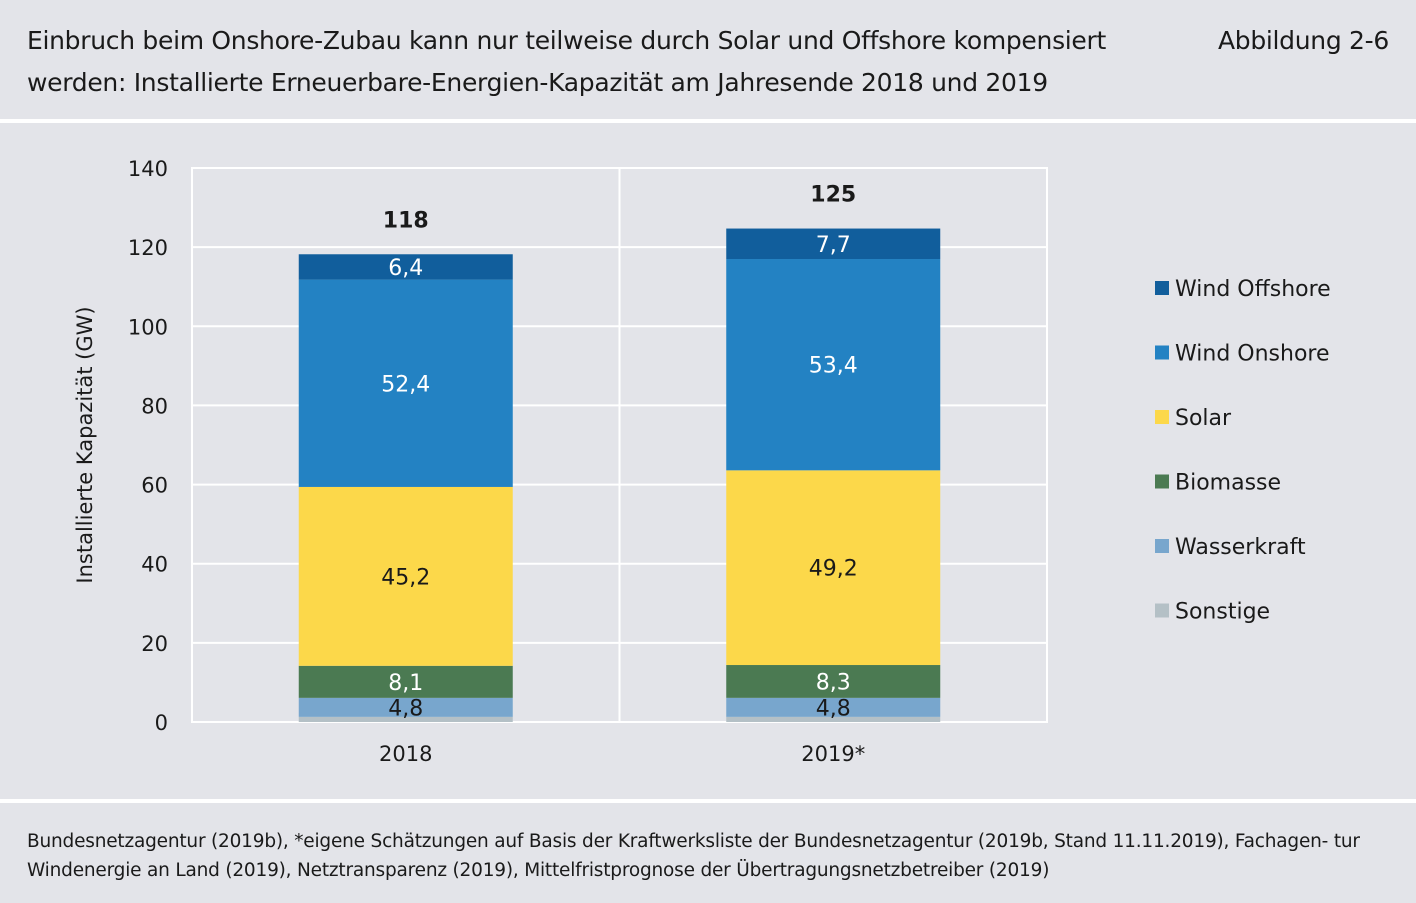 The width and height of the screenshot is (1416, 903). I want to click on legend-item: Wind Offshore, so click(1243, 289).